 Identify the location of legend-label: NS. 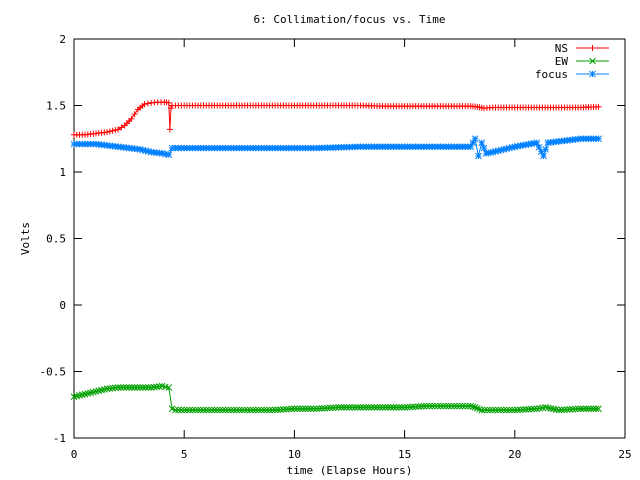
(561, 48).